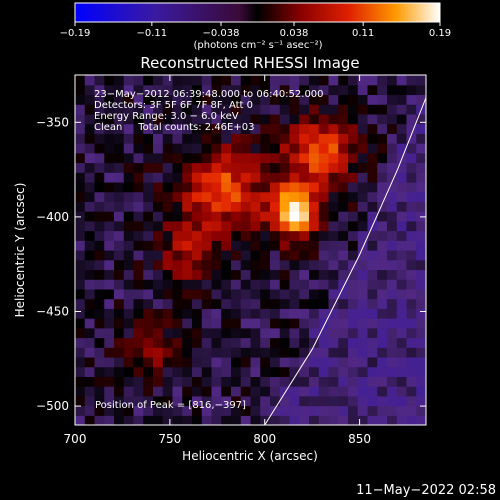  What do you see at coordinates (52, 122) in the screenshot?
I see `y-tick-label: −350` at bounding box center [52, 122].